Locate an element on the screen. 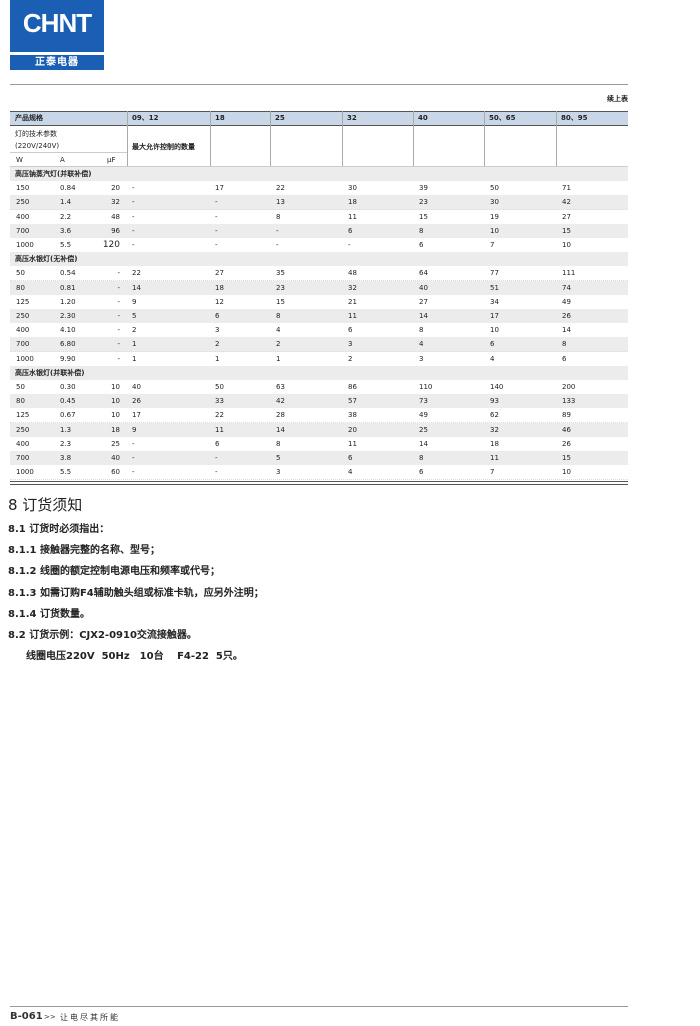 Image resolution: width=700 pixels, height=1026 pixels. cell: 86 is located at coordinates (352, 387).